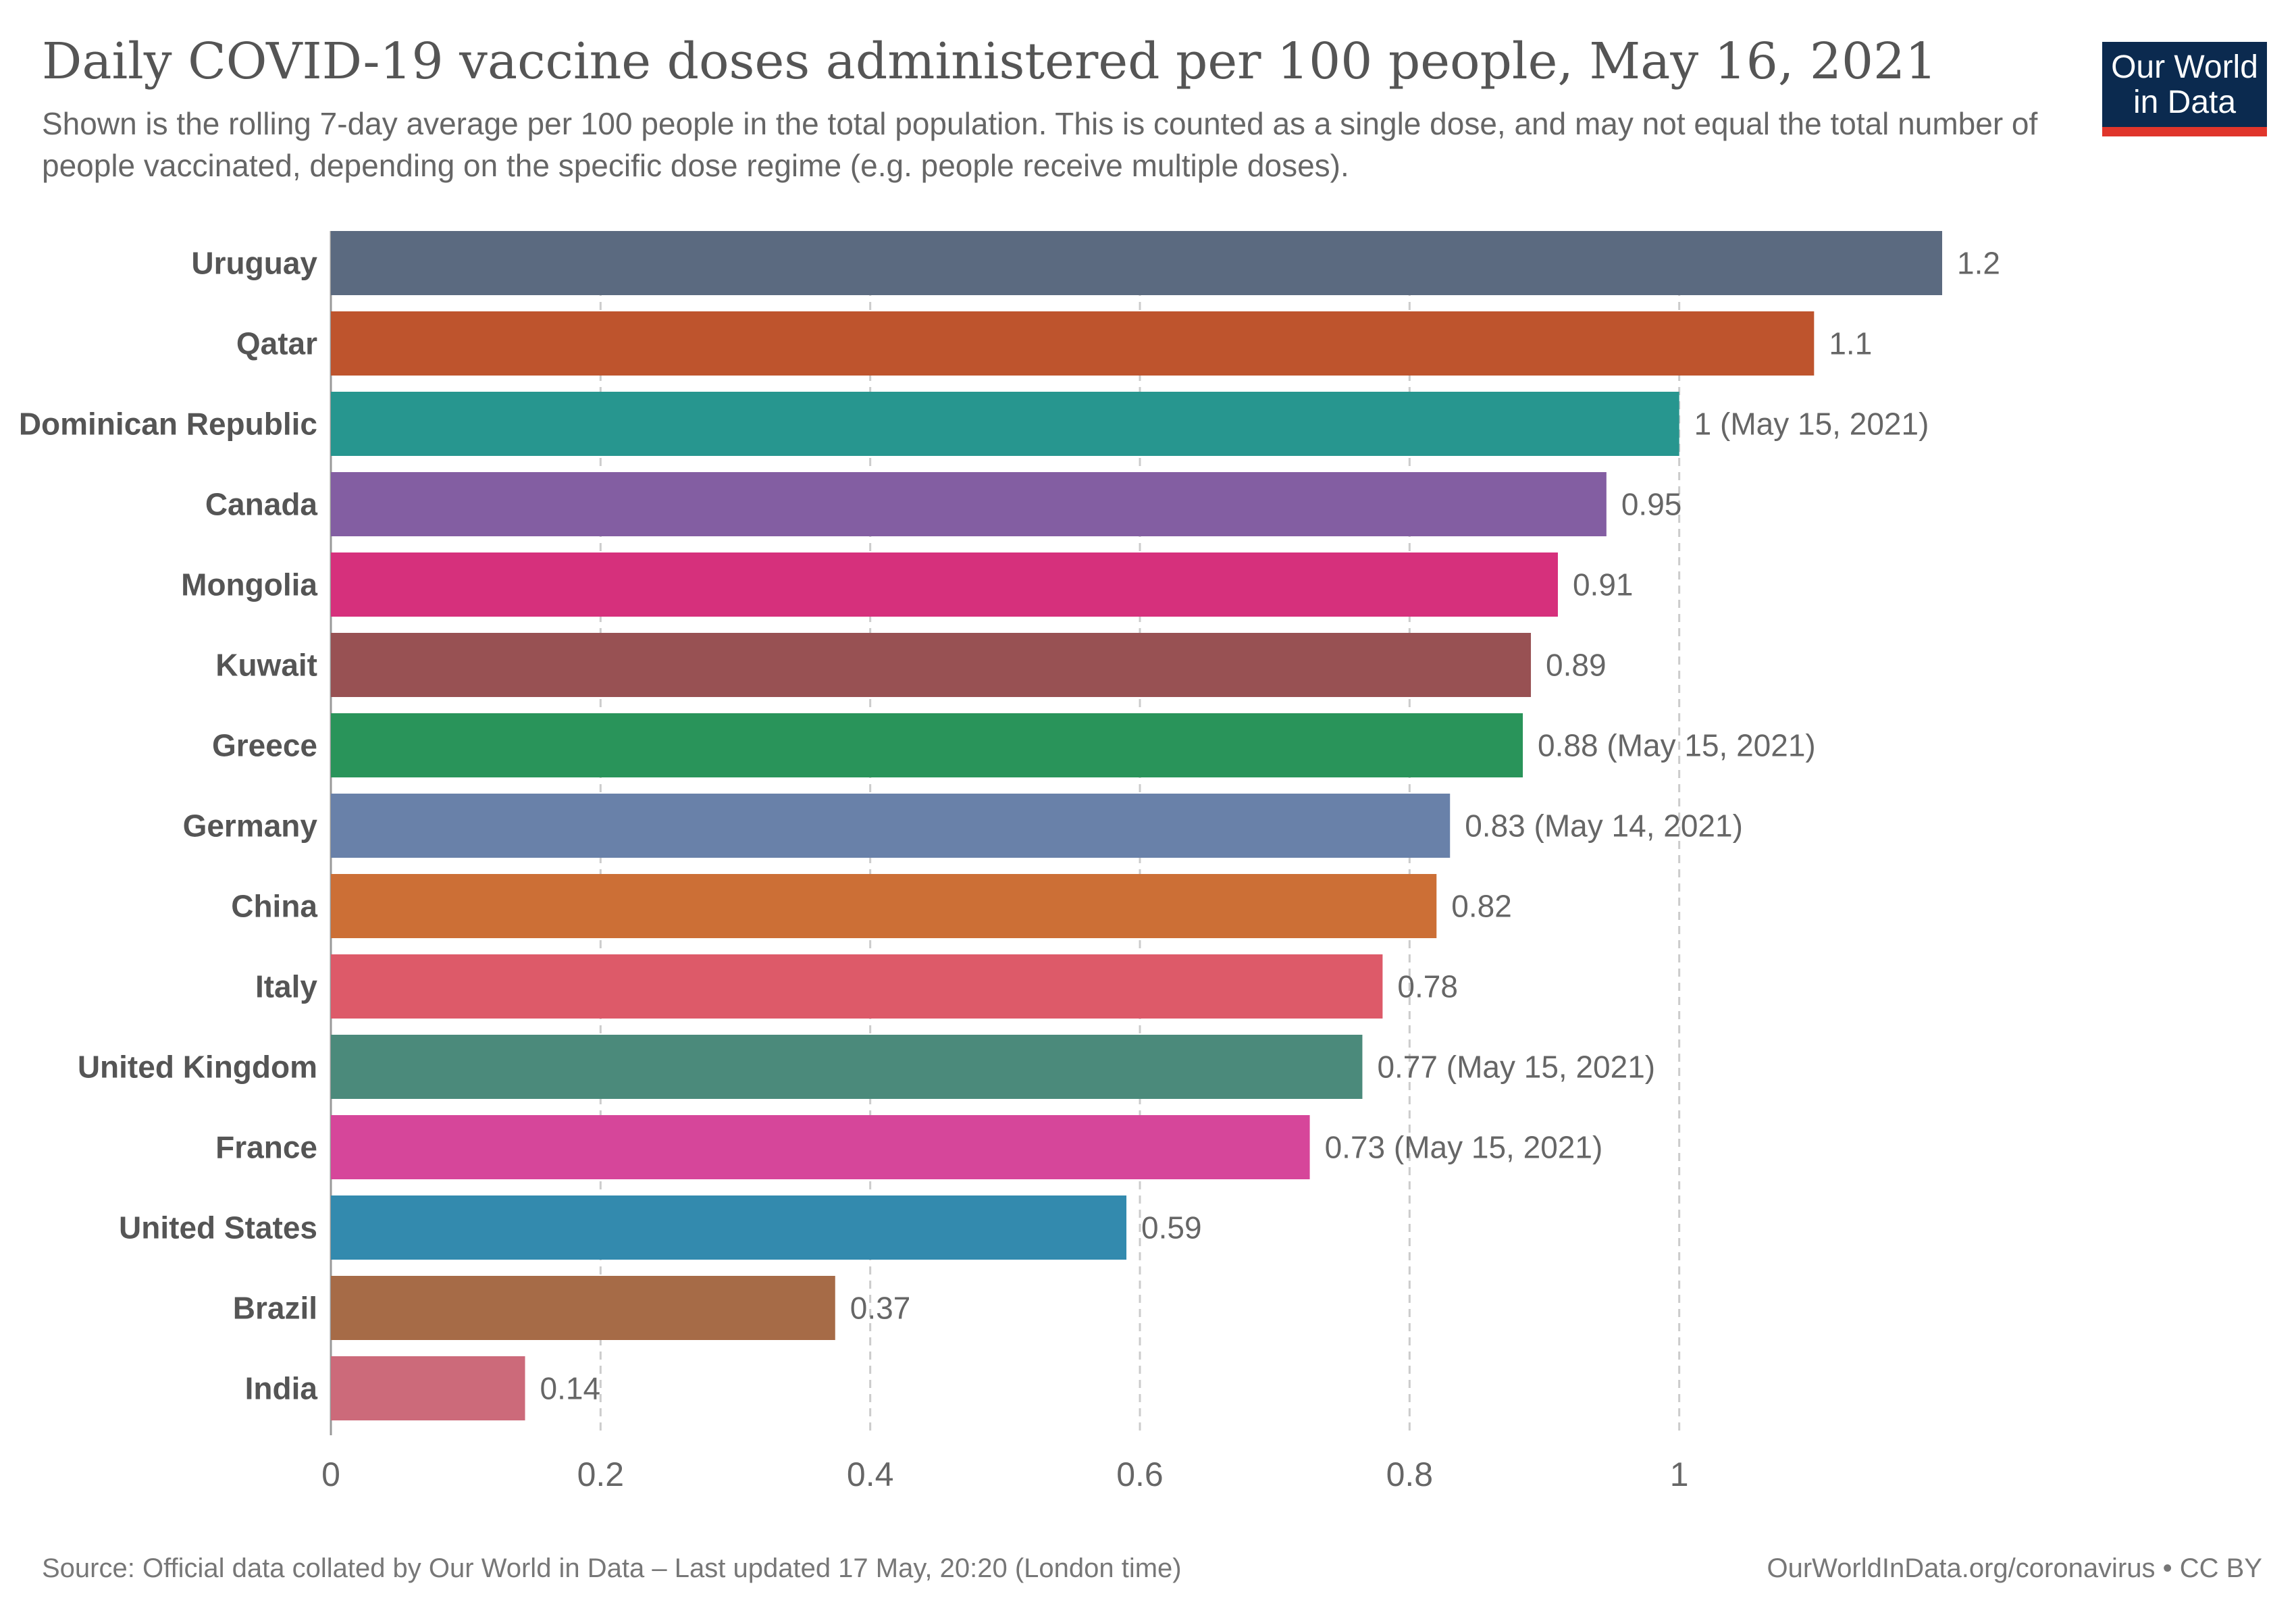 The image size is (2296, 1621). What do you see at coordinates (1576, 665) in the screenshot?
I see `value-label: 0.89` at bounding box center [1576, 665].